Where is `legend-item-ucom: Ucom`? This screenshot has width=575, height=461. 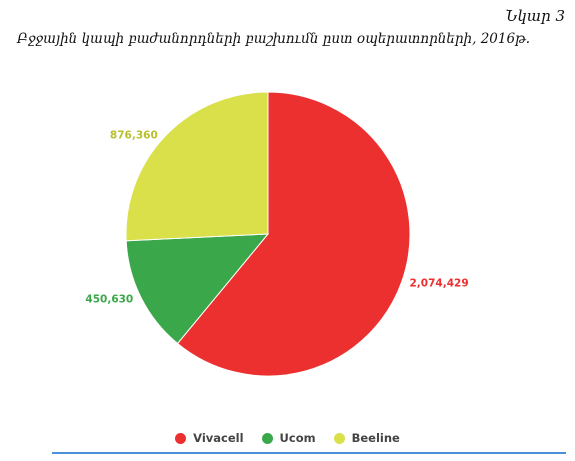 legend-item-ucom: Ucom is located at coordinates (288, 438).